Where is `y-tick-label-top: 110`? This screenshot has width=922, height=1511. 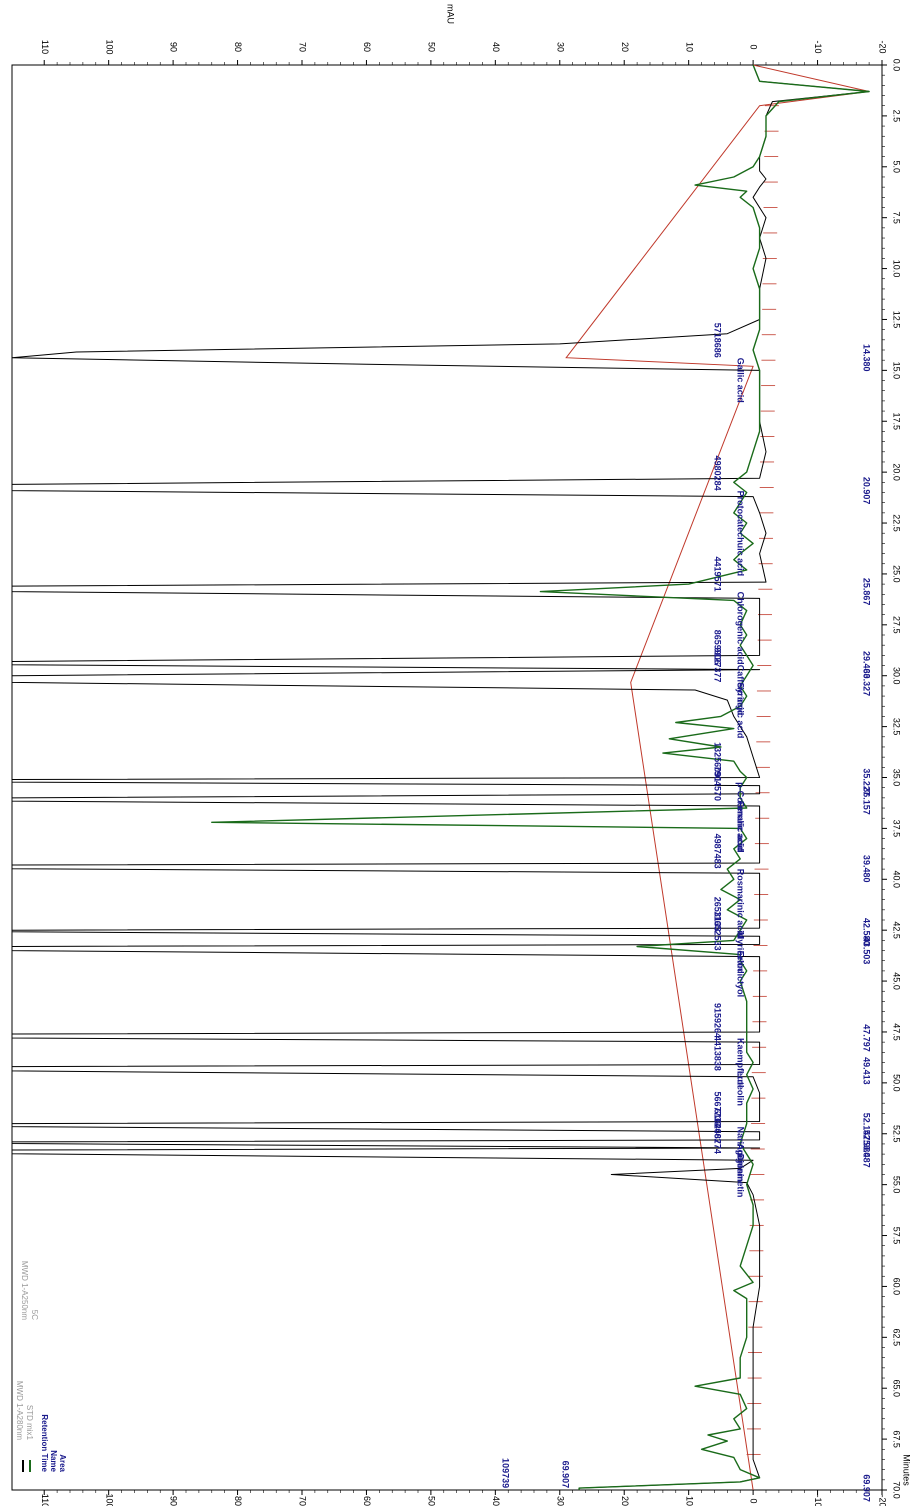
y-tick-label-top: 110 is located at coordinates (45, 47).